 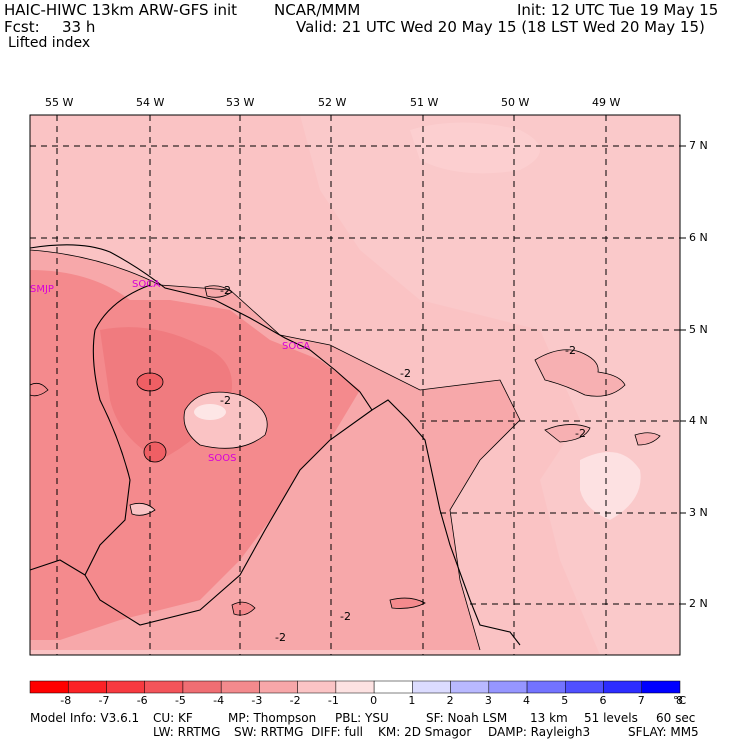 I want to click on footer-cu: CU: KF, so click(x=173, y=718).